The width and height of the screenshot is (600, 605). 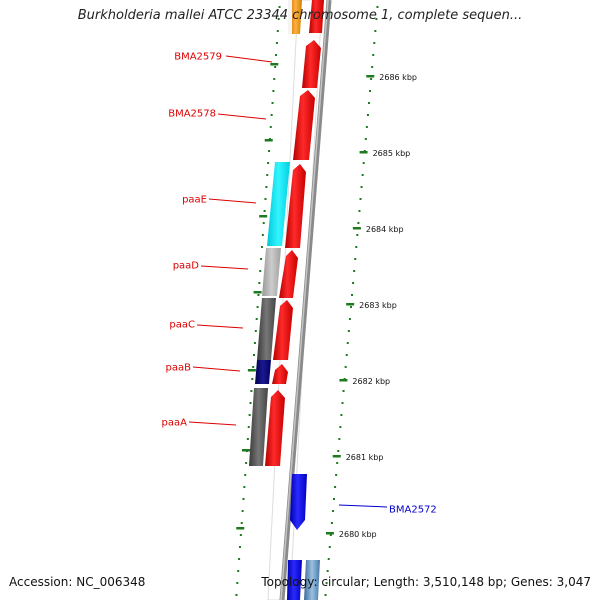 I want to click on gene-BMA2572, so click(x=298, y=502).